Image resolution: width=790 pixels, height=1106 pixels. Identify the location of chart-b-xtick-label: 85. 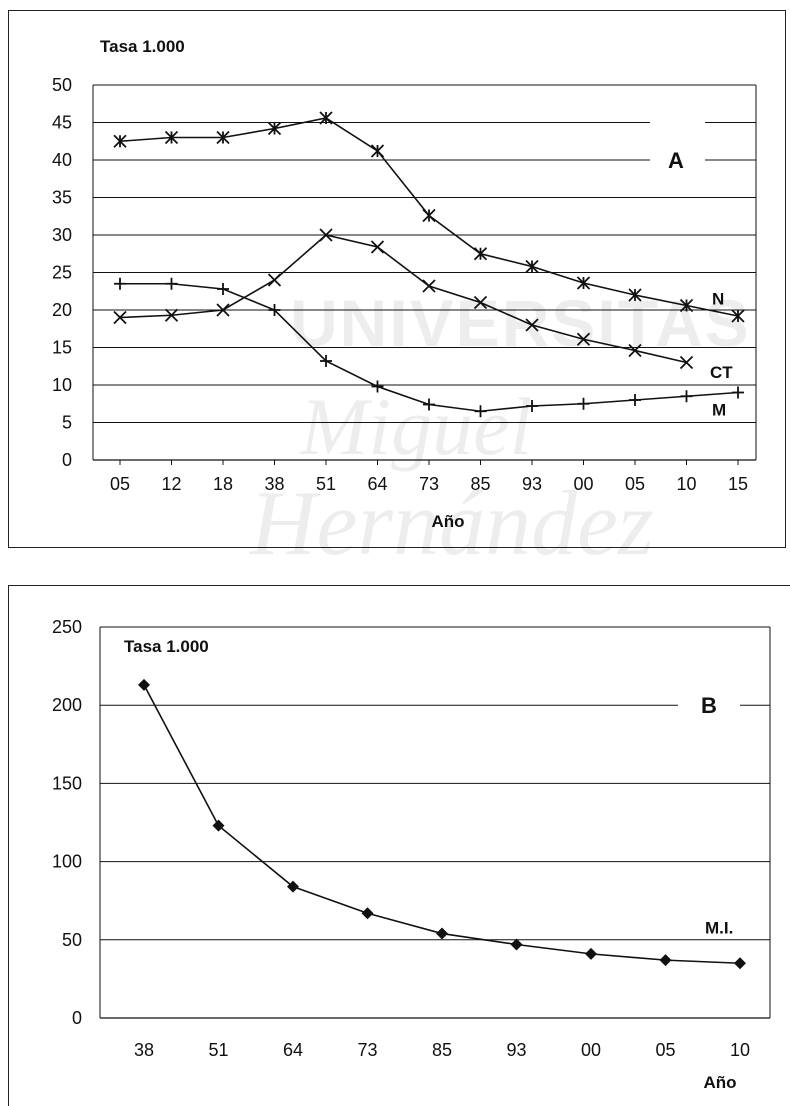
(442, 1050).